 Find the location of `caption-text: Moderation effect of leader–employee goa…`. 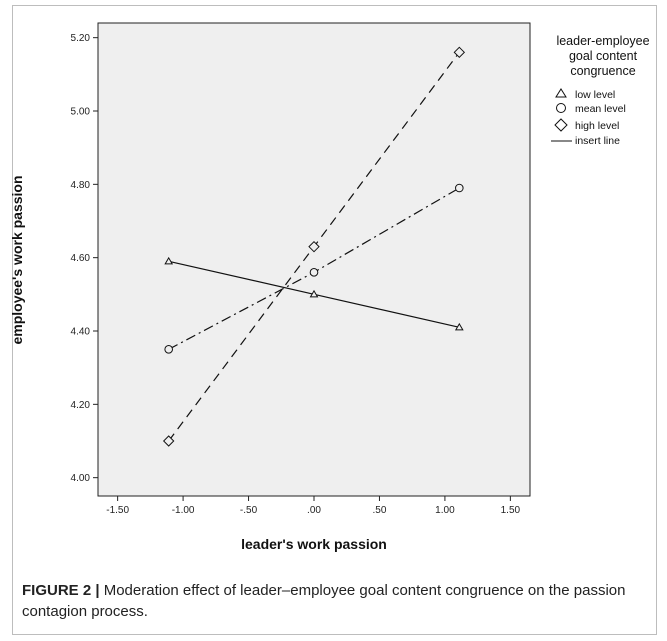

caption-text: Moderation effect of leader–employee goa… is located at coordinates (324, 601).